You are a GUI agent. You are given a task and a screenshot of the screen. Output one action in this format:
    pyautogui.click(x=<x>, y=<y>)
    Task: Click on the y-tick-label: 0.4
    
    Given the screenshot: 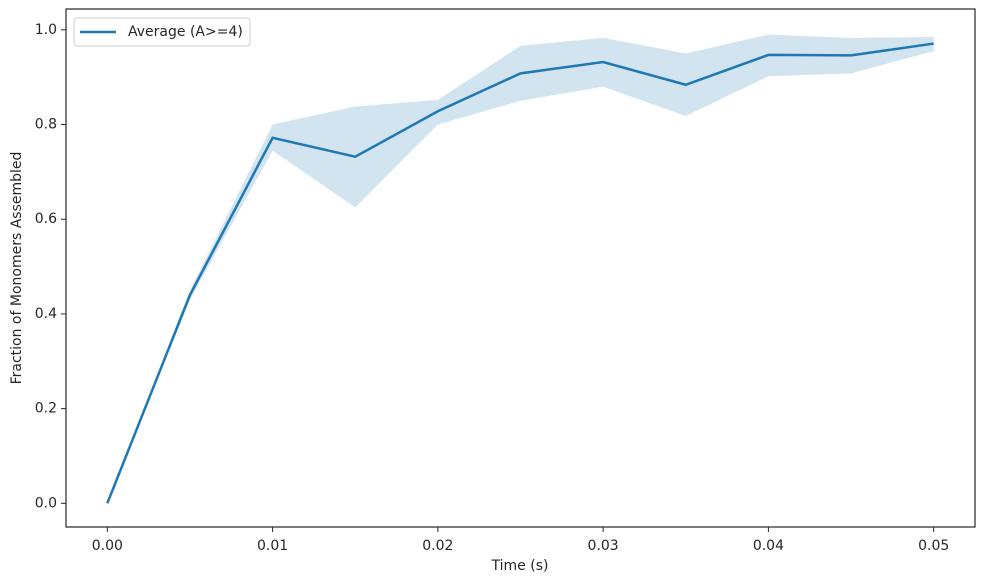 What is the action you would take?
    pyautogui.click(x=46, y=314)
    